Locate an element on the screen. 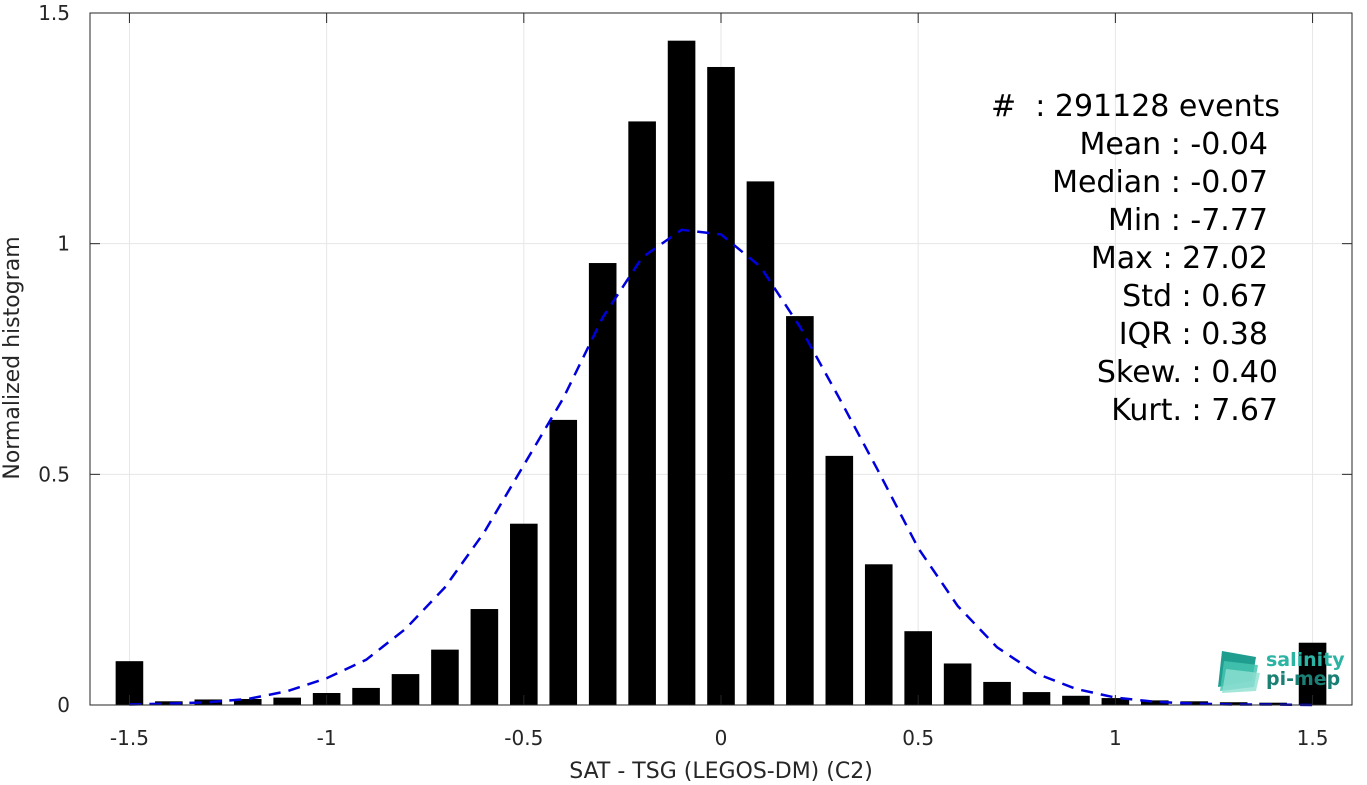 The height and width of the screenshot is (785, 1367). stat-line: Mean : -0.04 is located at coordinates (1173, 144).